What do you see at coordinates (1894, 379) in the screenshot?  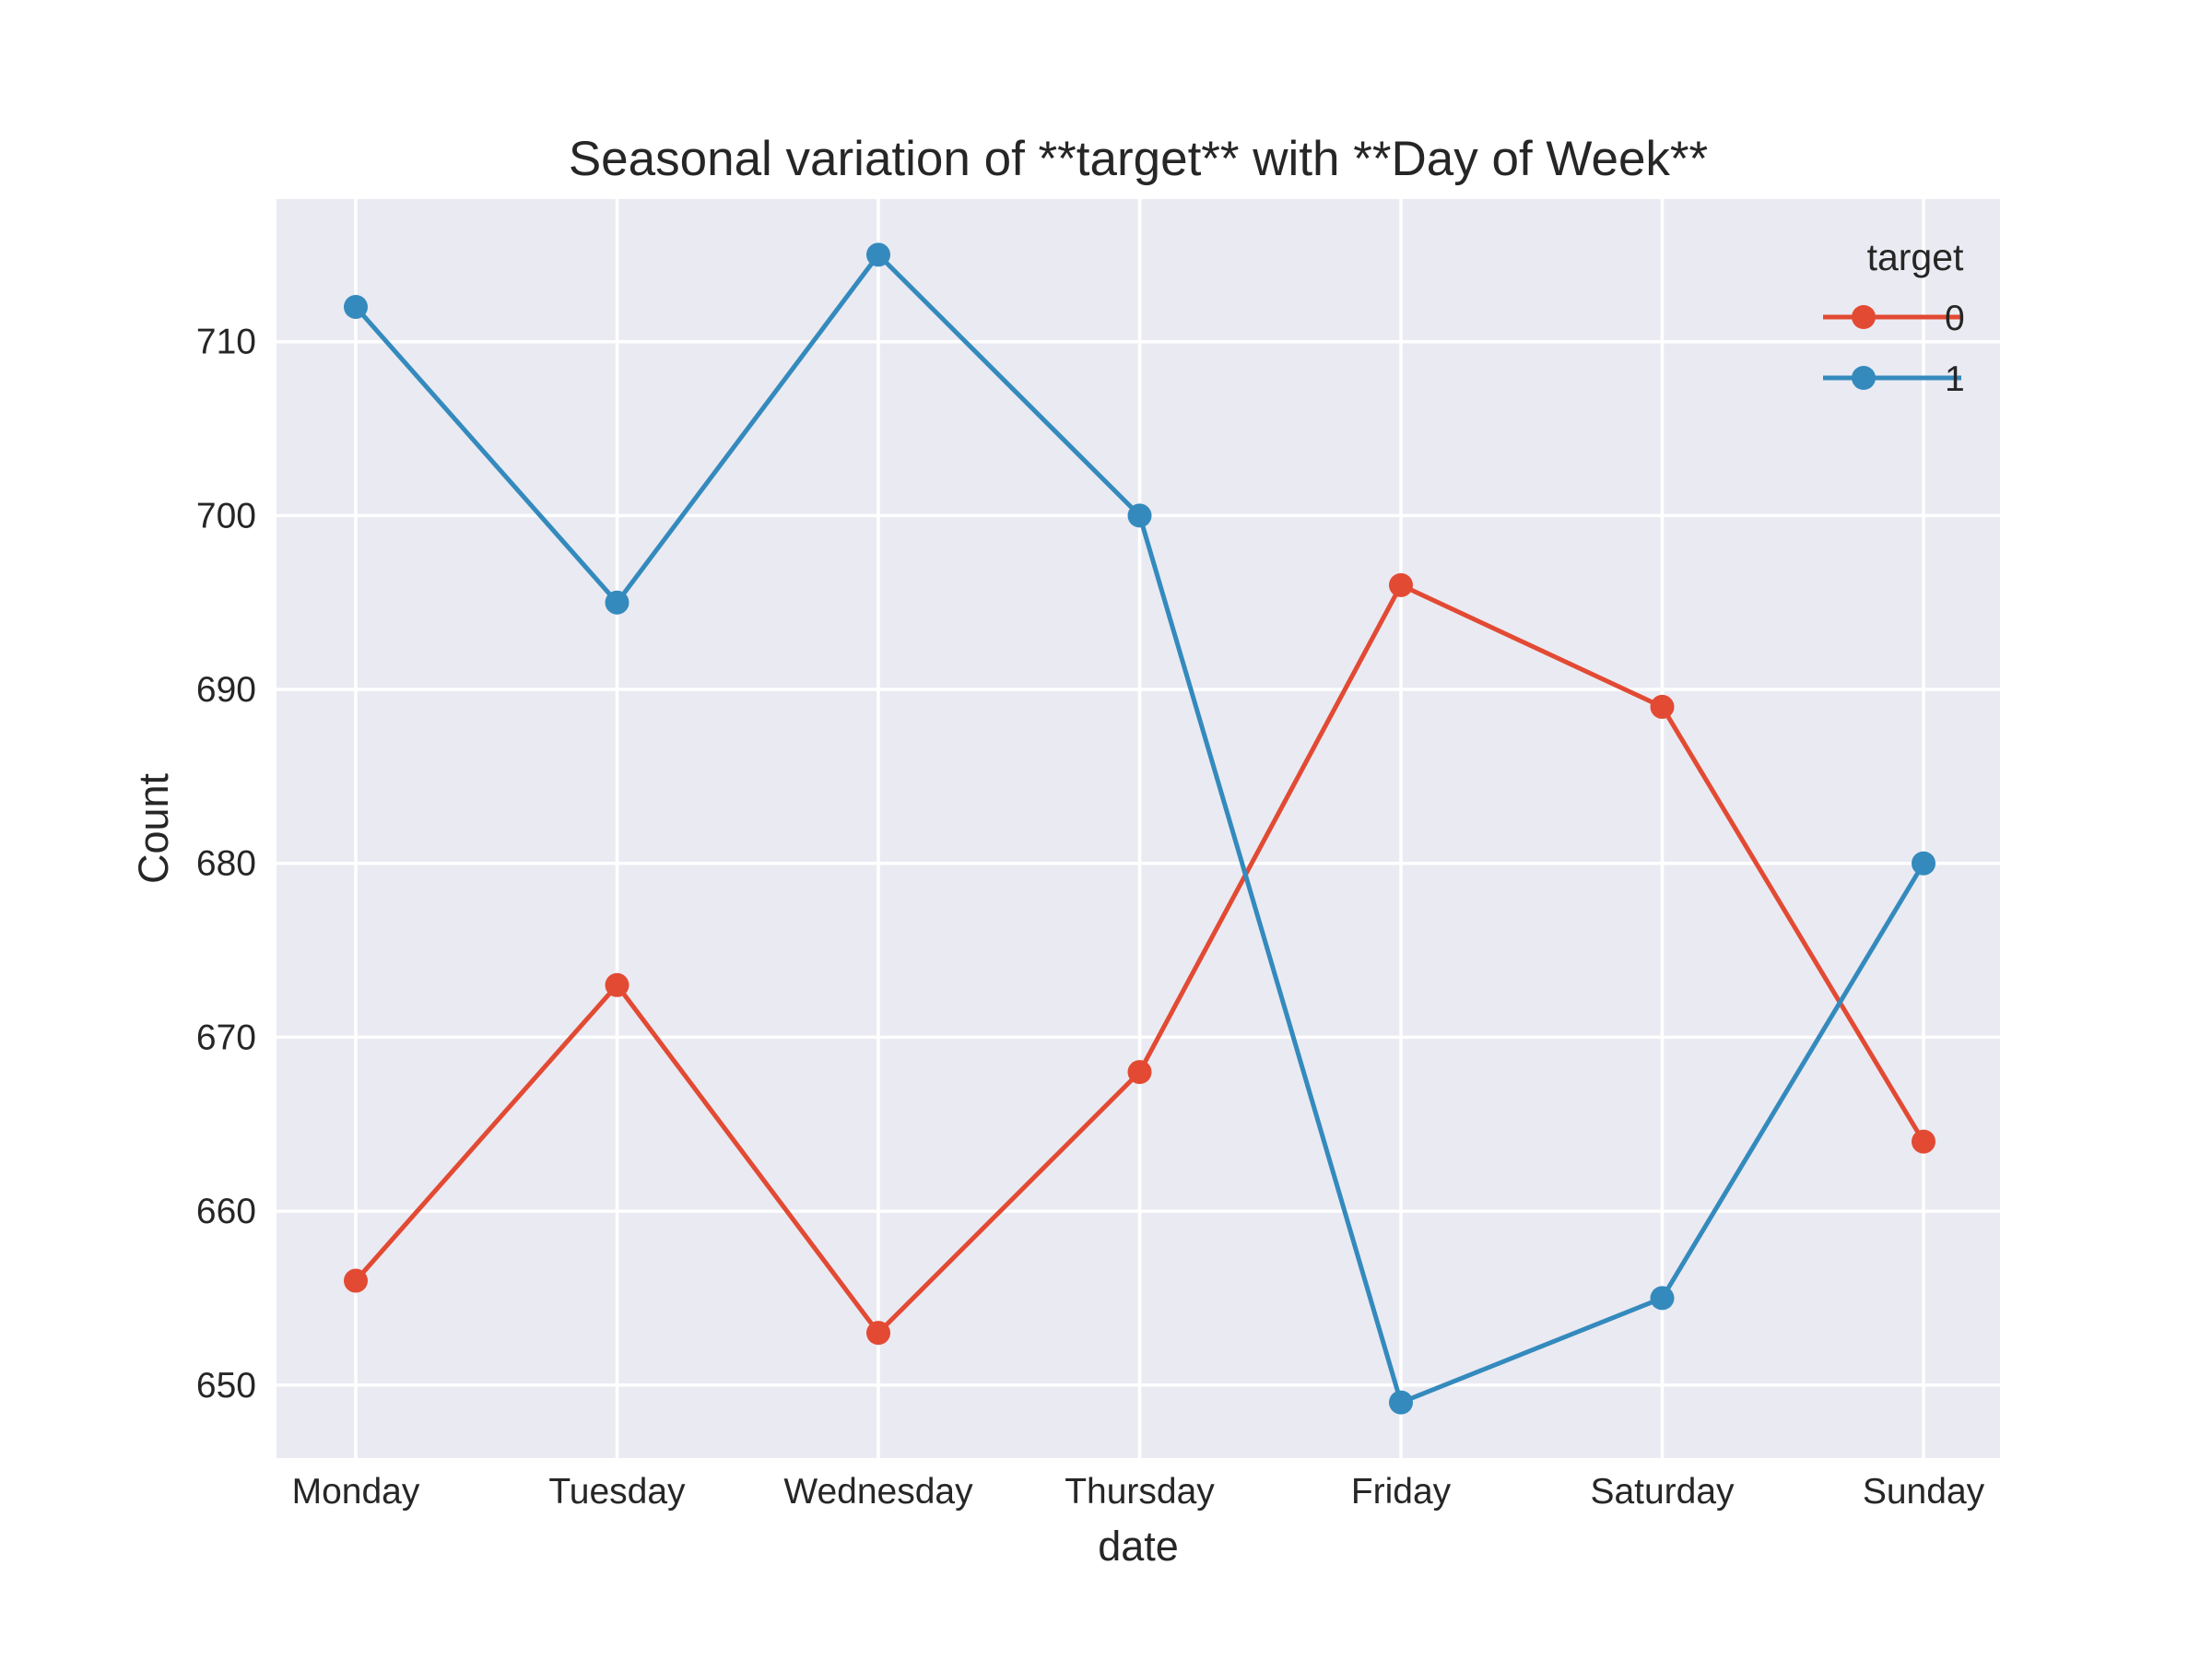 I see `legend-entry: 1` at bounding box center [1894, 379].